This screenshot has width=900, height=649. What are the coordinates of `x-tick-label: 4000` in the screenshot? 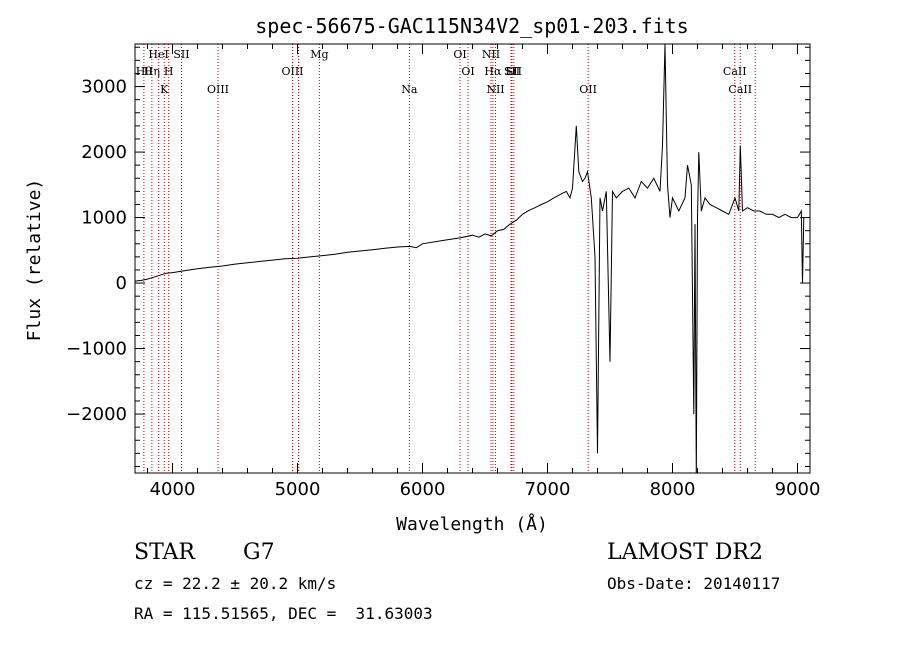 It's located at (173, 489).